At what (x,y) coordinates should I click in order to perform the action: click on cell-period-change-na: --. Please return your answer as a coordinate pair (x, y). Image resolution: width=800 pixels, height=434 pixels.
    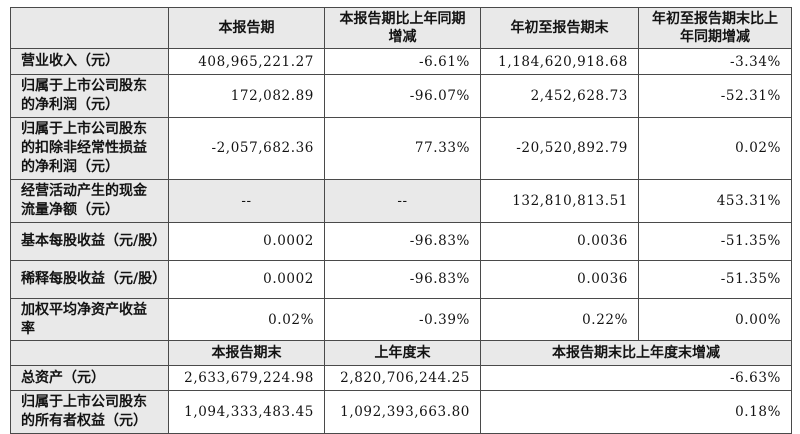
    Looking at the image, I should click on (402, 200).